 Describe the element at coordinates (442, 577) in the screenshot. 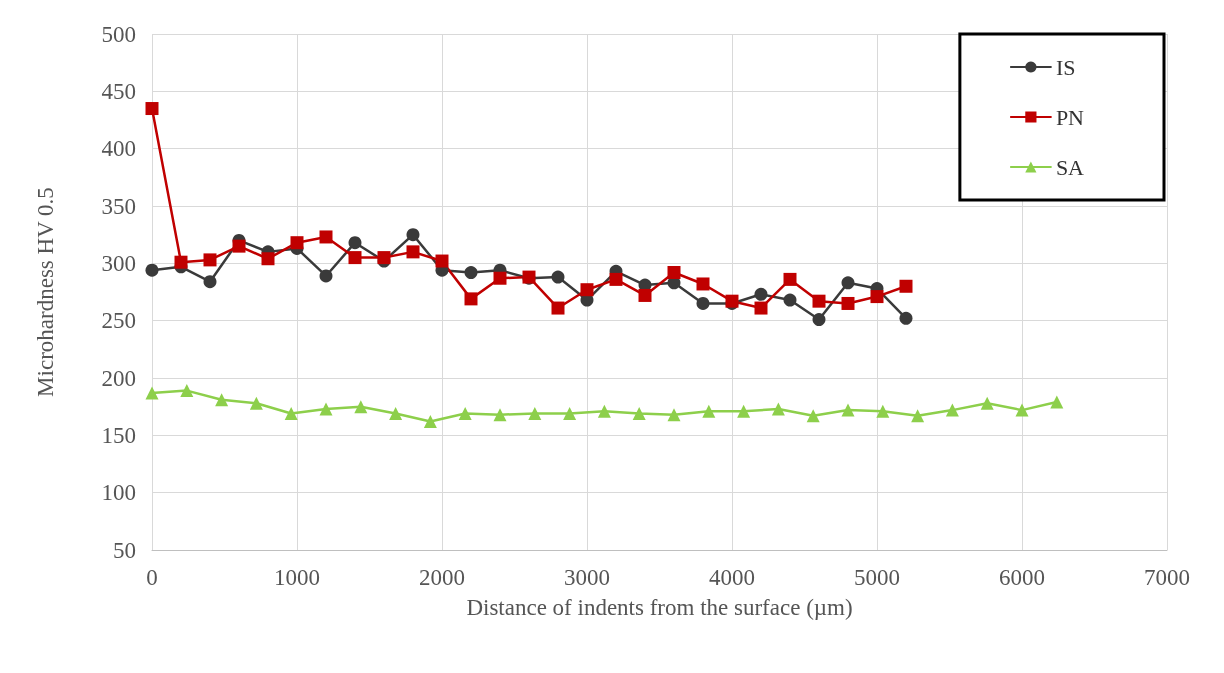

I see `x-tick-label: 2000` at that location.